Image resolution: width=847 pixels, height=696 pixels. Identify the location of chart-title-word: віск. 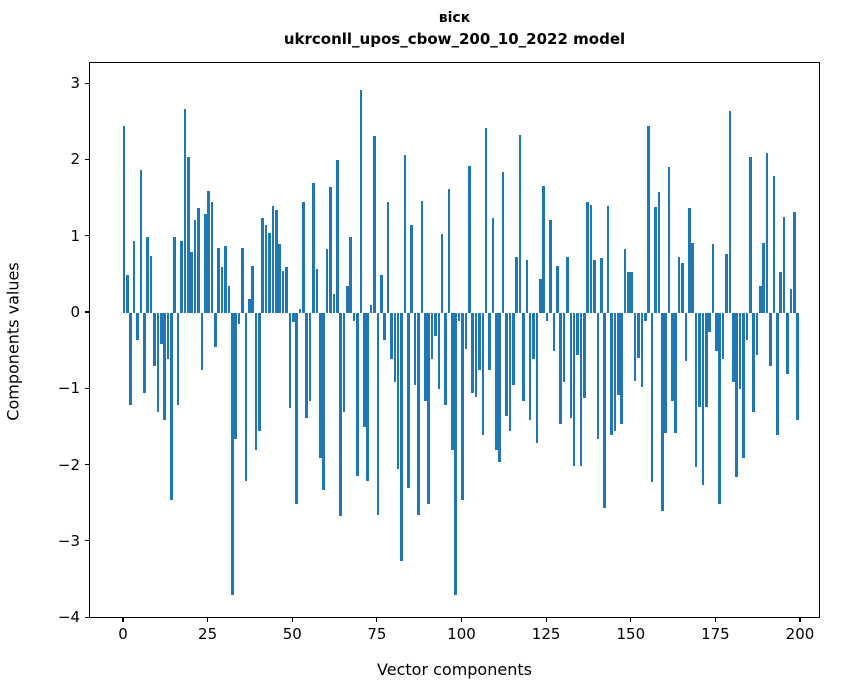
(454, 18).